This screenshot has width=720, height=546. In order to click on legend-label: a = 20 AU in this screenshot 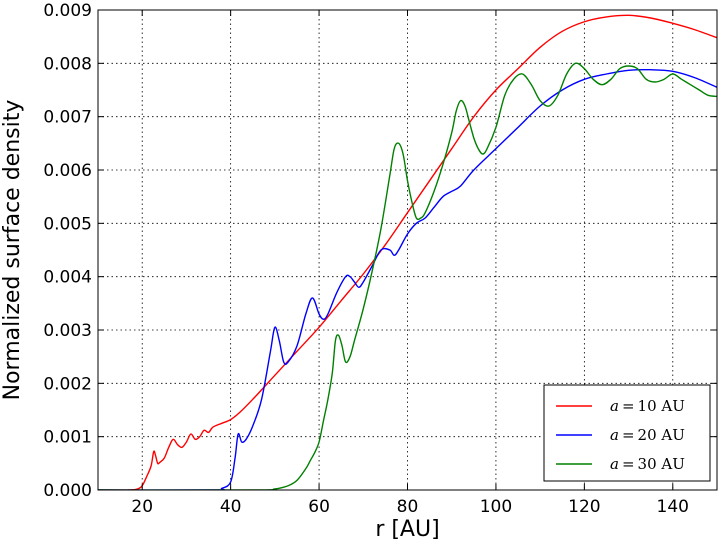, I will do `click(647, 435)`.